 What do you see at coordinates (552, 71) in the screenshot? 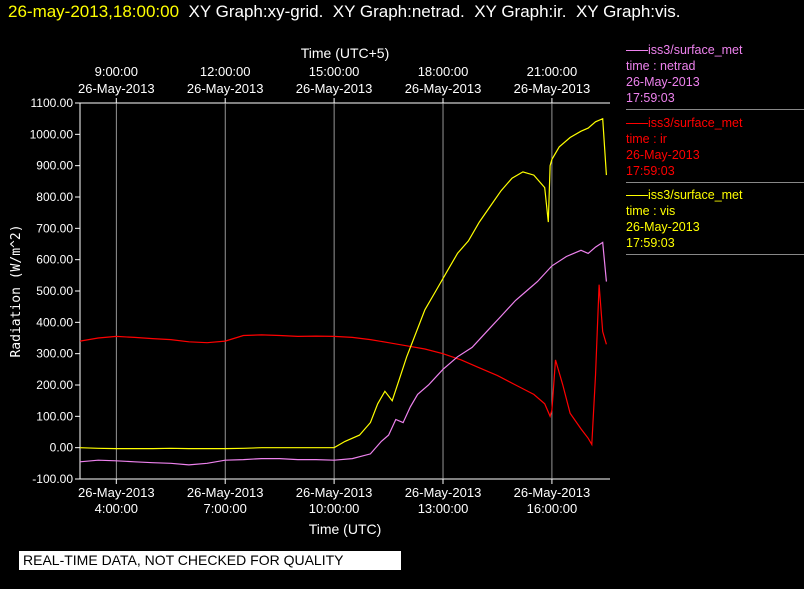
I see `top-tick-label-time: 21:00:00` at bounding box center [552, 71].